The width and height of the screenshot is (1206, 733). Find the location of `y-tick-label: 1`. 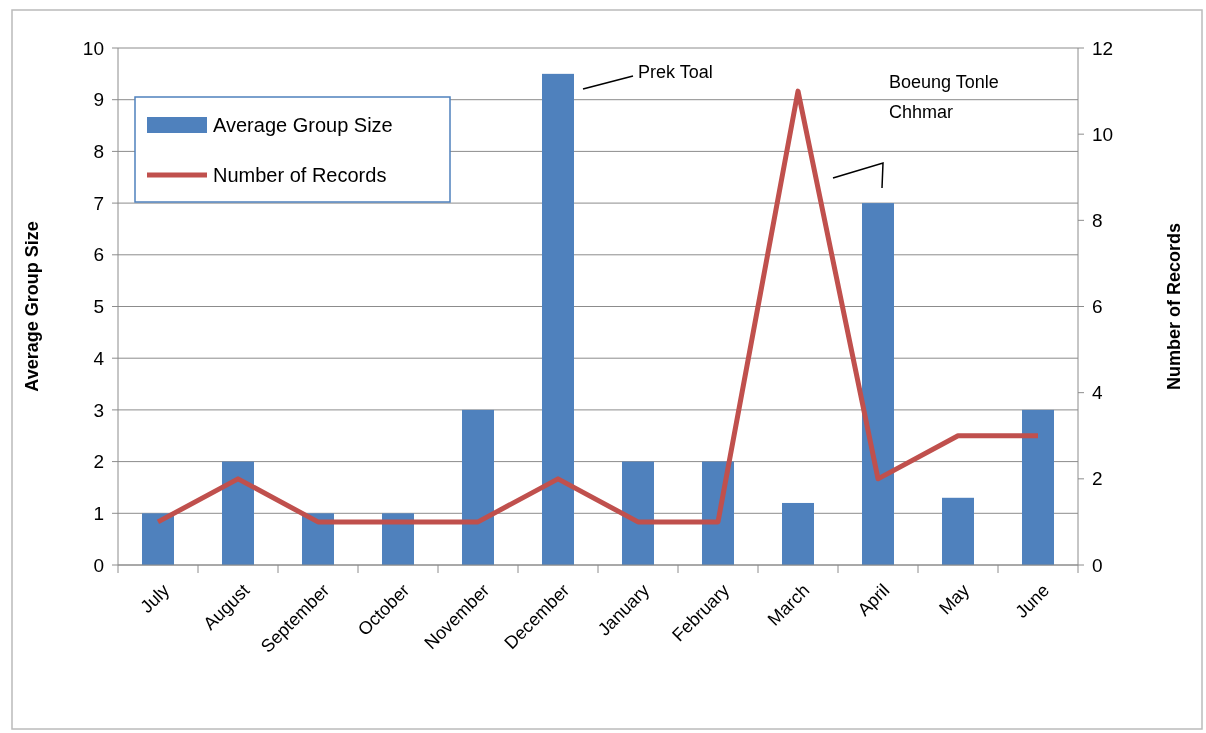

y-tick-label: 1 is located at coordinates (98, 513).